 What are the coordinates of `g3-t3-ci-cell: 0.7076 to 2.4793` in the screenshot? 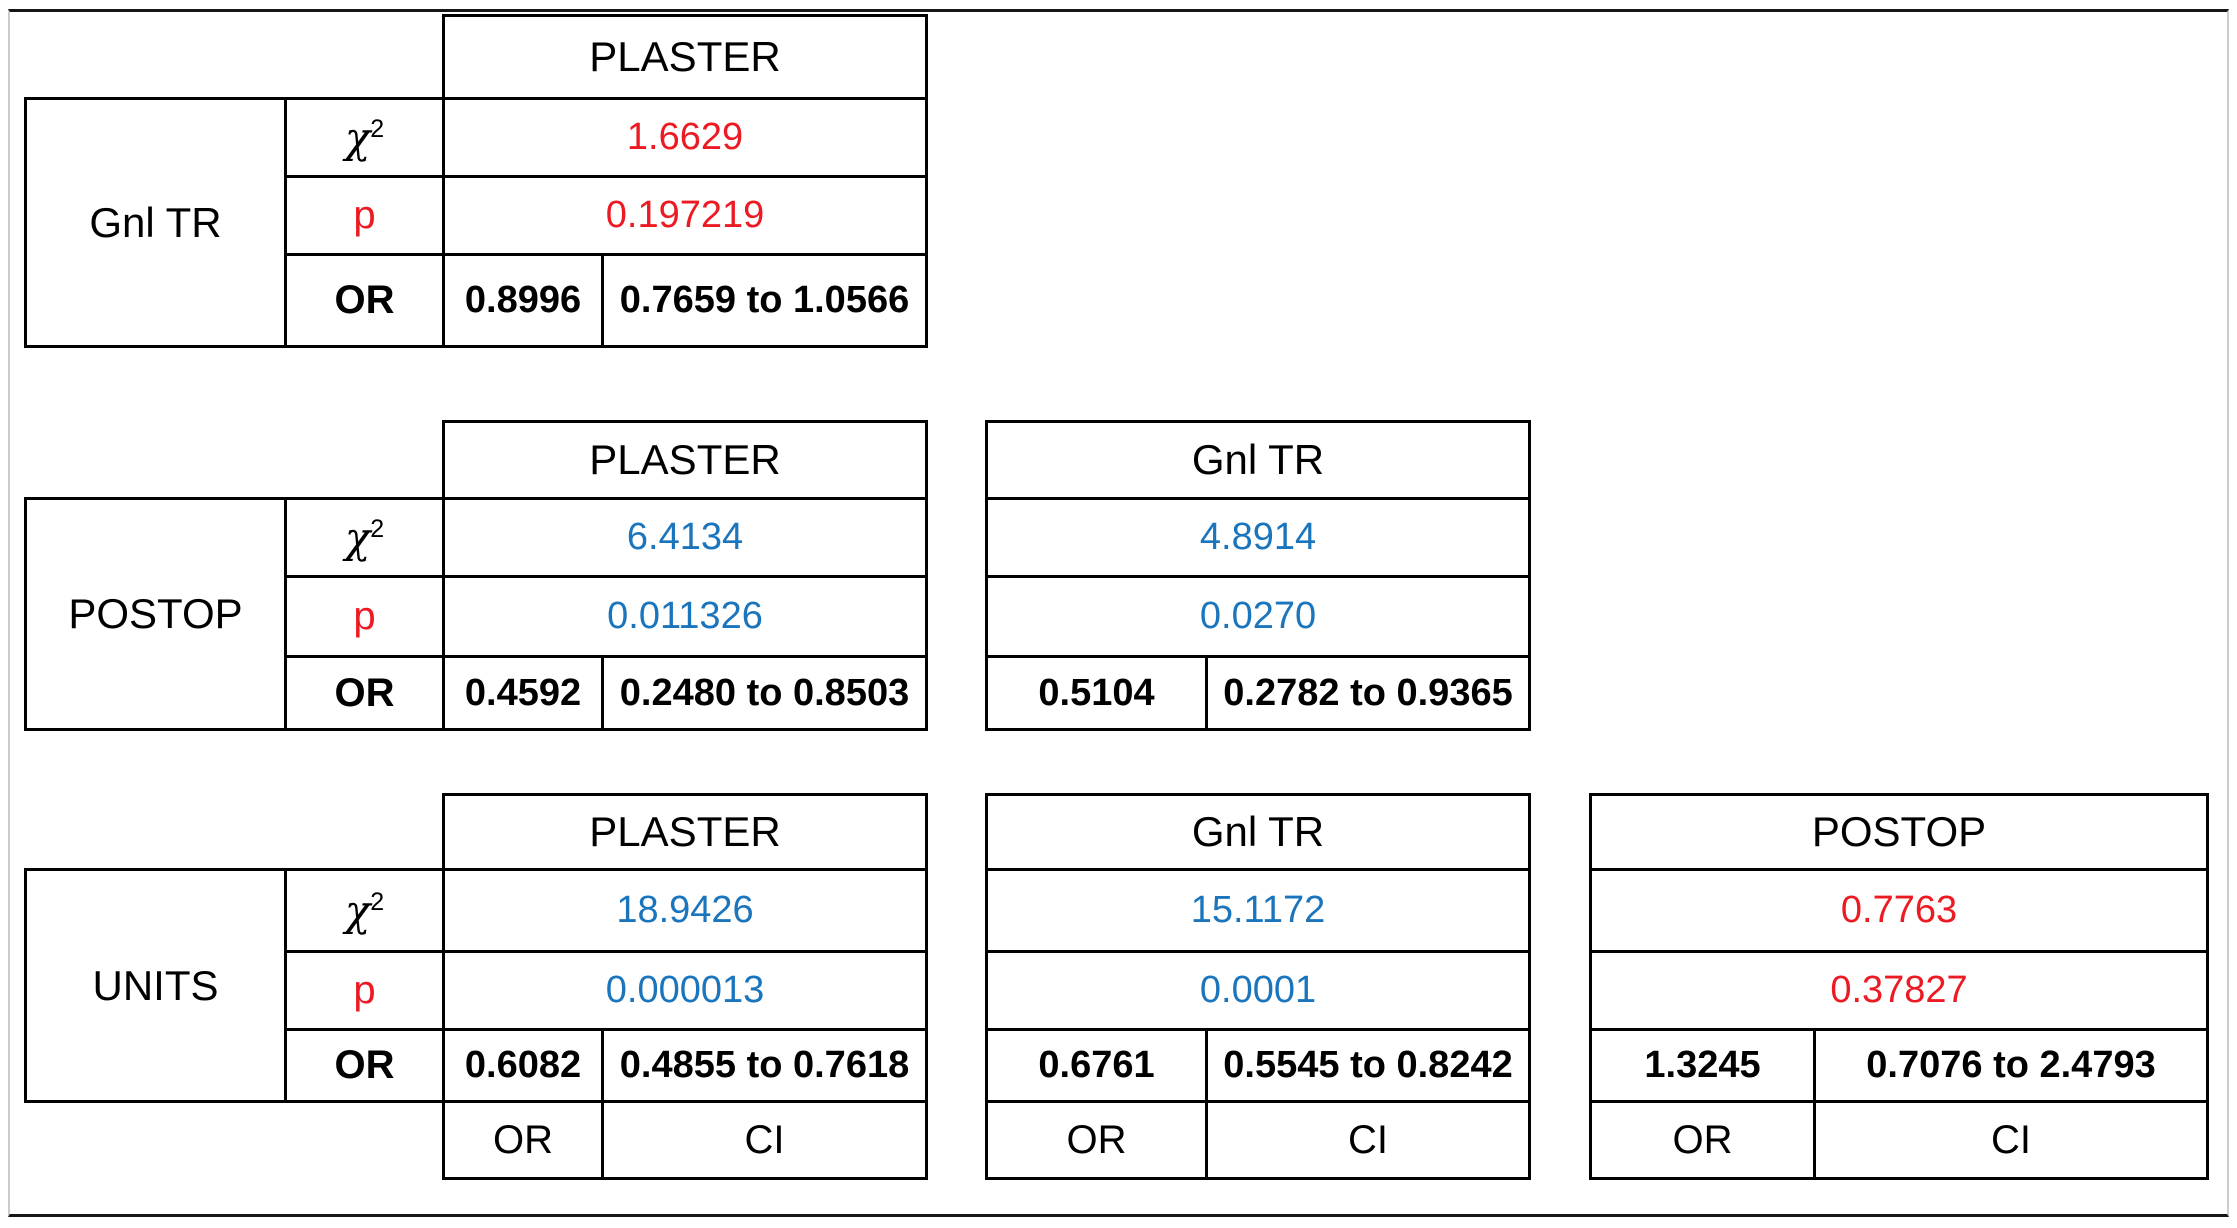 It's located at (2011, 1065).